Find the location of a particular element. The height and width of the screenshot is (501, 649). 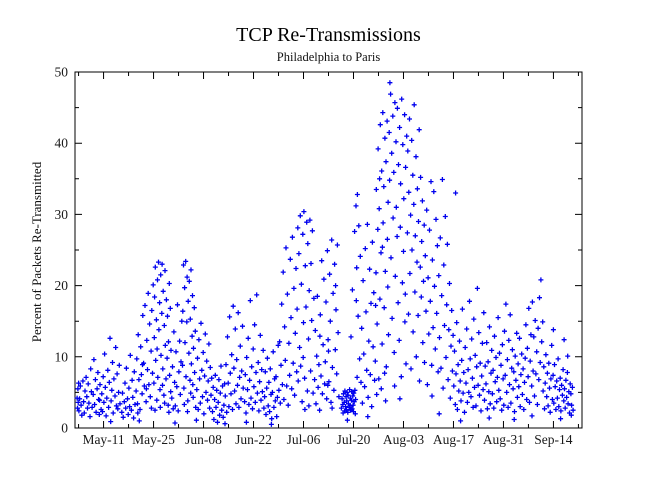

y-tick-label: 20 is located at coordinates (62, 285).